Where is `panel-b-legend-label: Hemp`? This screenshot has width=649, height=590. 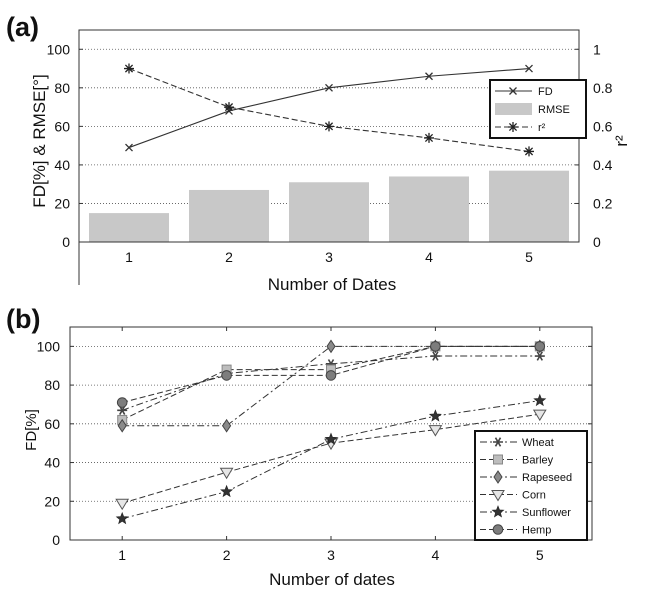
panel-b-legend-label: Hemp is located at coordinates (536, 531).